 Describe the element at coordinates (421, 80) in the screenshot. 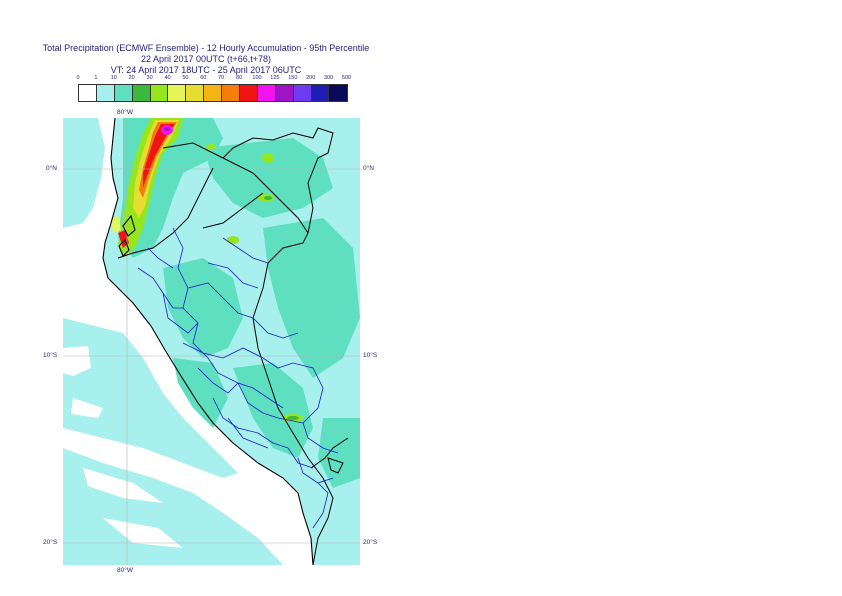

I see `legend-ticks: 0 1 10 20 30 40 50 60 70 80 100 125 150 200 300 500` at that location.